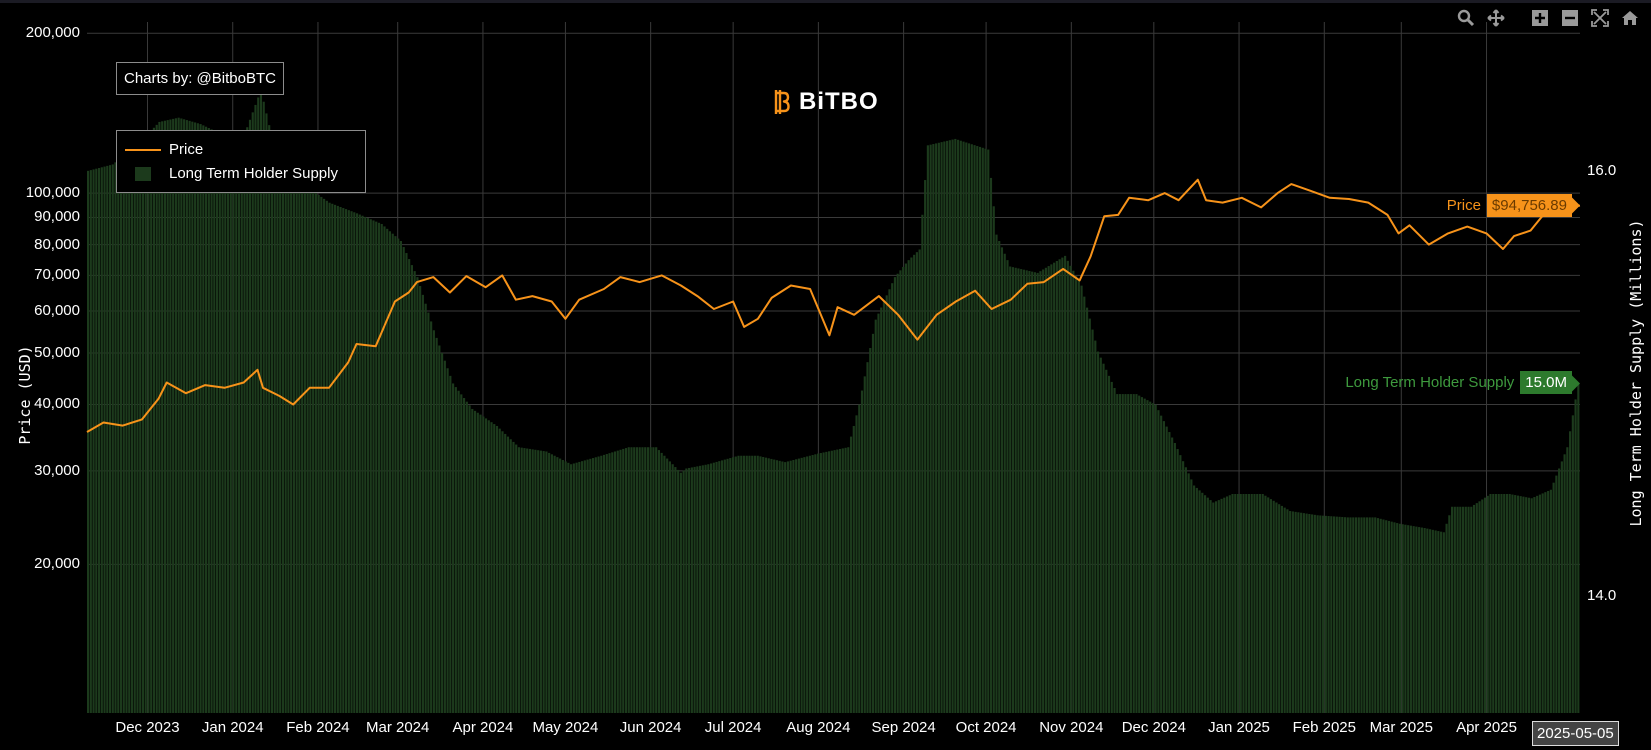  Describe the element at coordinates (1630, 18) in the screenshot. I see `reset-axes-icon` at that location.